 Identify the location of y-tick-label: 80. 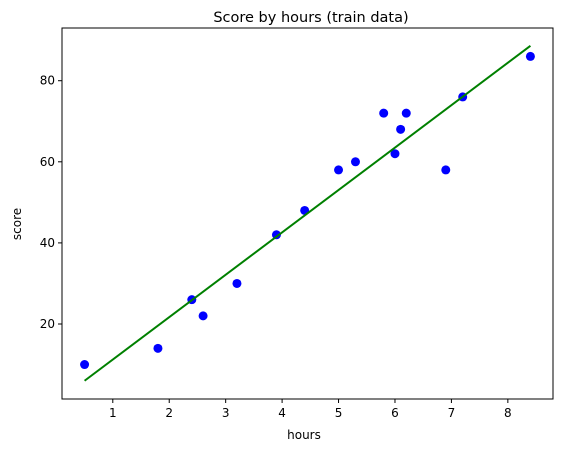
(47, 81).